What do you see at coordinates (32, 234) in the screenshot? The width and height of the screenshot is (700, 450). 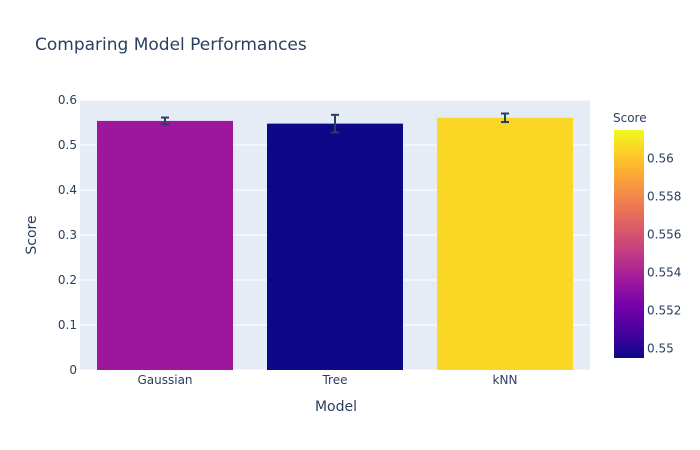 I see `y-axis-title: Score` at bounding box center [32, 234].